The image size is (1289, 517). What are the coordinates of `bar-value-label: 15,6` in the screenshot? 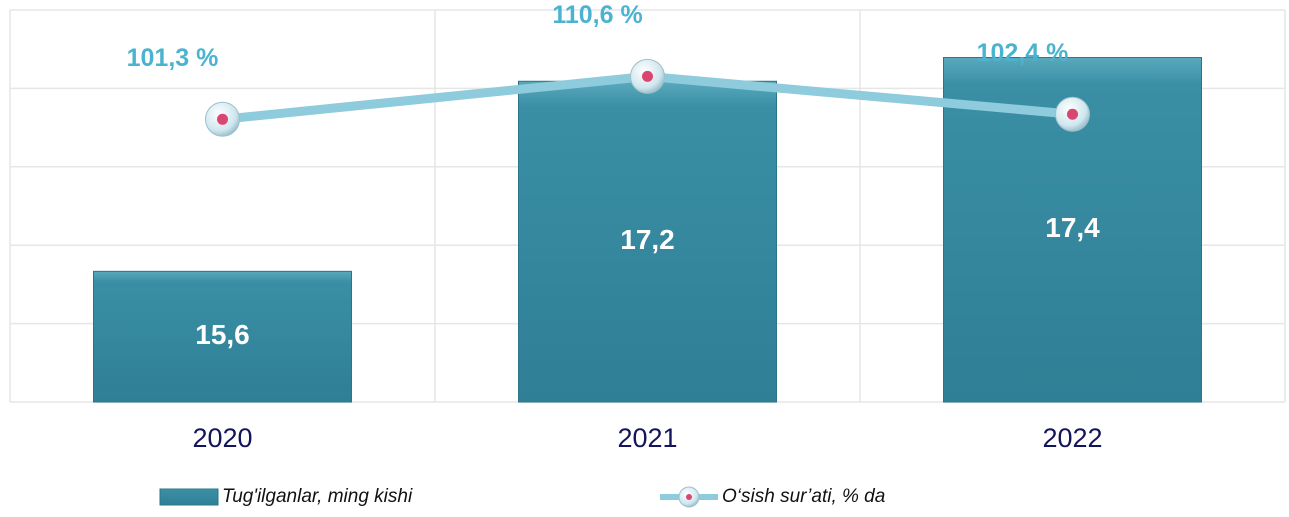 It's located at (222, 334).